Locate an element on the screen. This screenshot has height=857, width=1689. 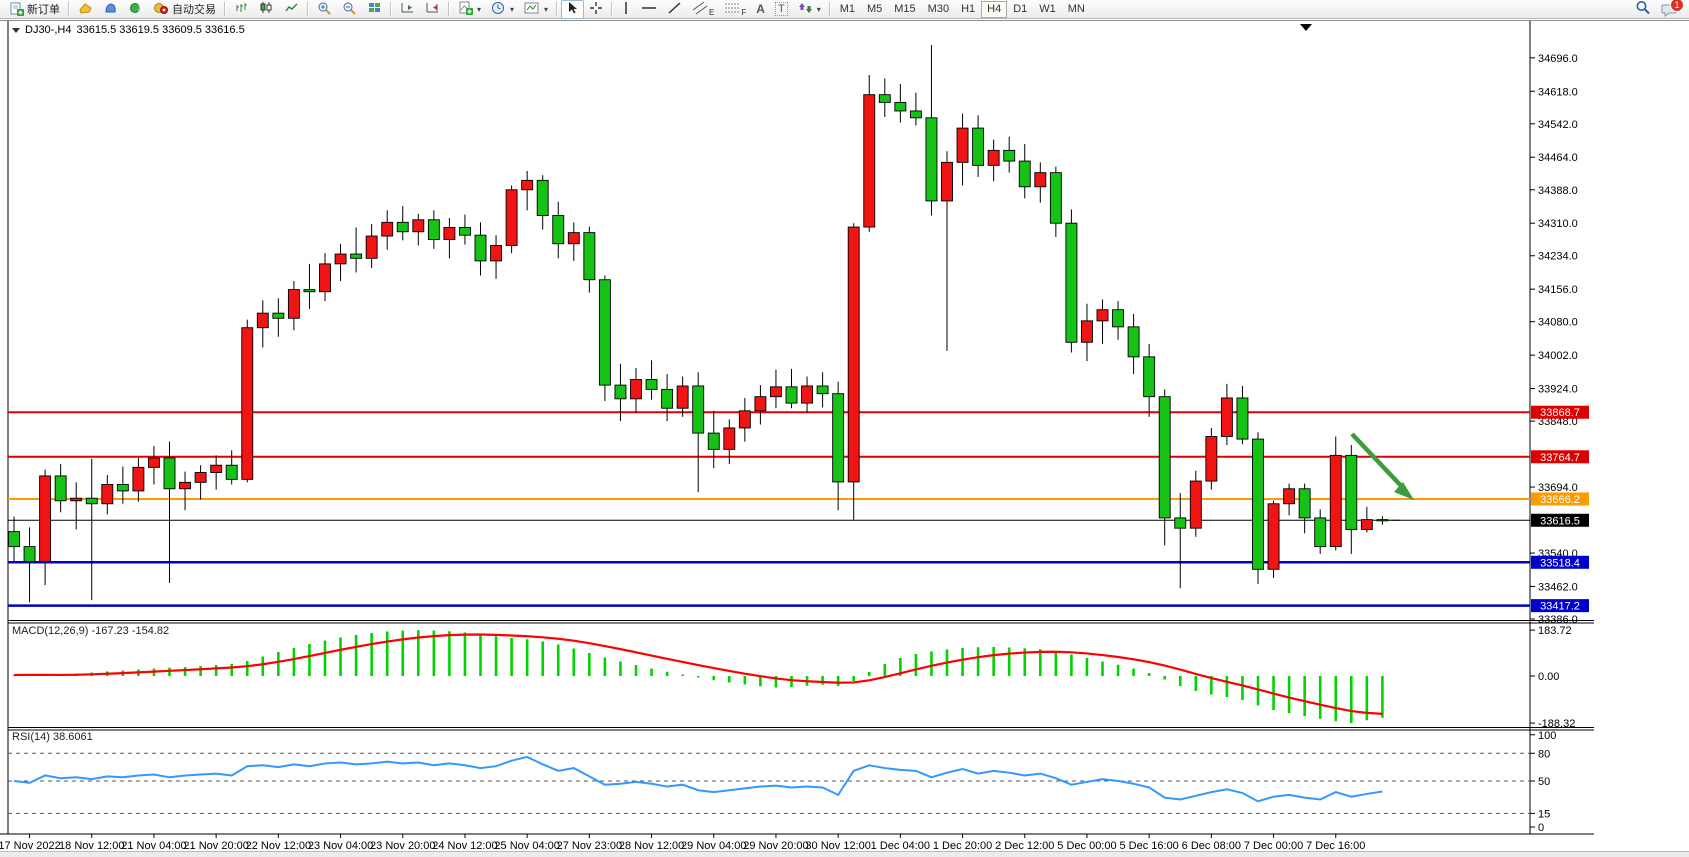
svg-text: 183.72 is located at coordinates (1555, 631).